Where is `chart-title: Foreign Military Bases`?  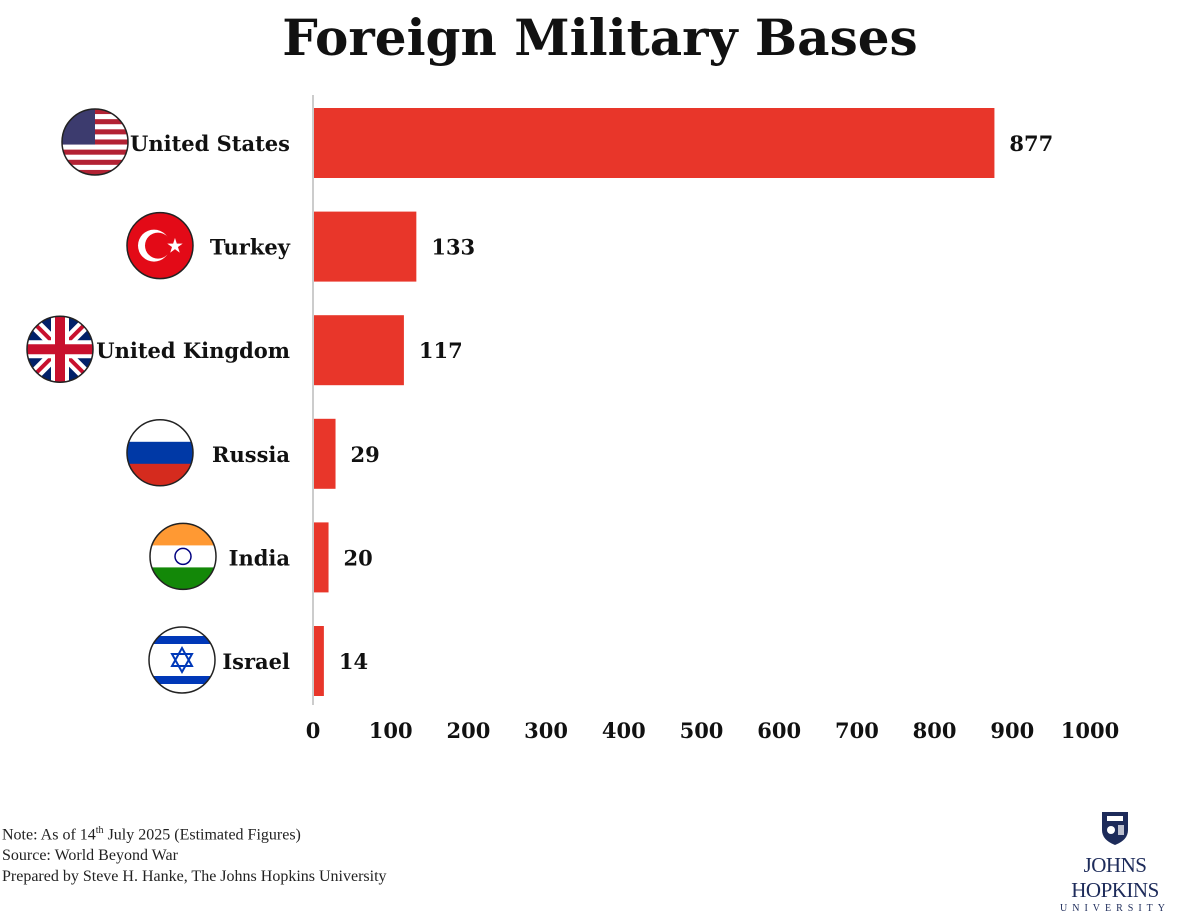
chart-title: Foreign Military Bases is located at coordinates (600, 37).